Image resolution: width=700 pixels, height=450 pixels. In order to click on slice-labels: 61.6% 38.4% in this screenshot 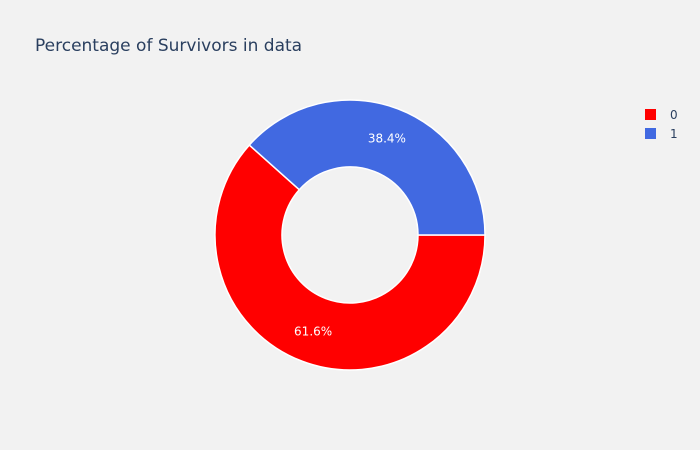, I will do `click(350, 234)`.